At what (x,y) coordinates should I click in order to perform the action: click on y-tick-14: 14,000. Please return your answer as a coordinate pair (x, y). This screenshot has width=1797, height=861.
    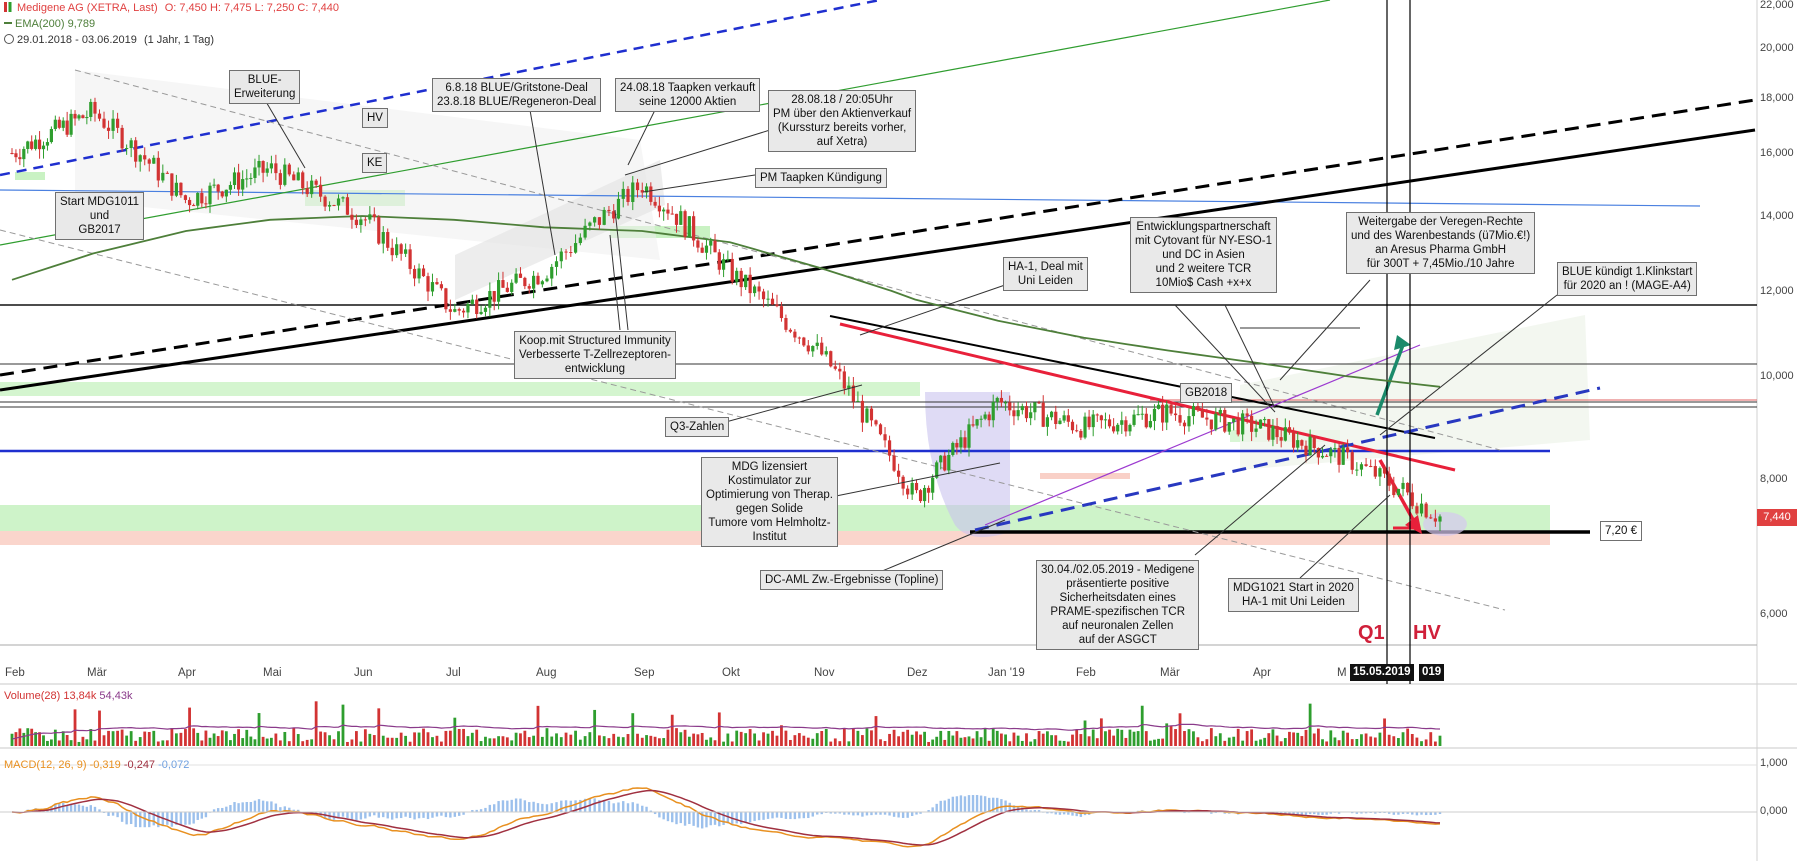
    Looking at the image, I should click on (1777, 216).